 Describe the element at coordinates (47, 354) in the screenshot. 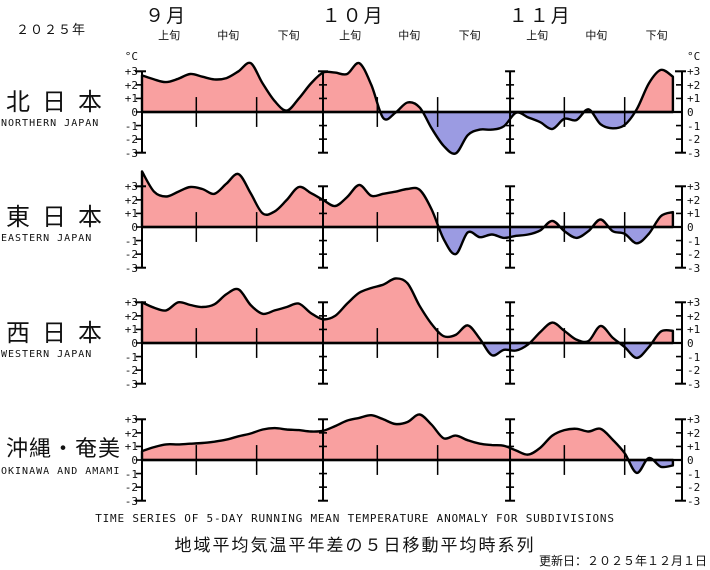

I see `region-name-en: WESTERN JAPAN` at that location.